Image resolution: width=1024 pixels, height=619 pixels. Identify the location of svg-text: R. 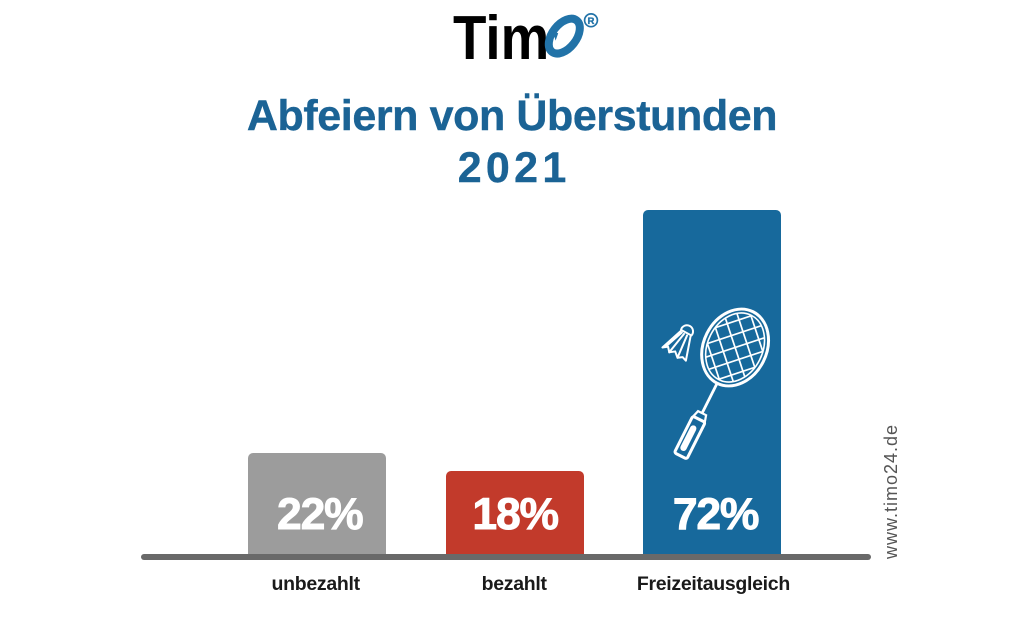
(591, 21).